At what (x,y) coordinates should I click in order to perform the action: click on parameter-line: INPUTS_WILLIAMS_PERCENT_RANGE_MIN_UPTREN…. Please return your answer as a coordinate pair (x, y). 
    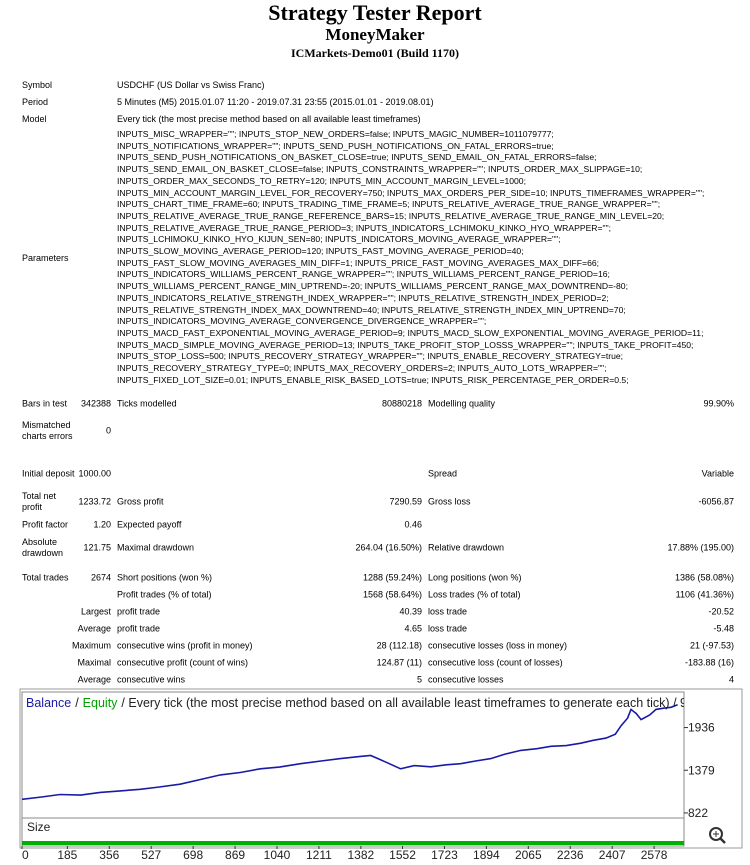
    Looking at the image, I should click on (372, 286).